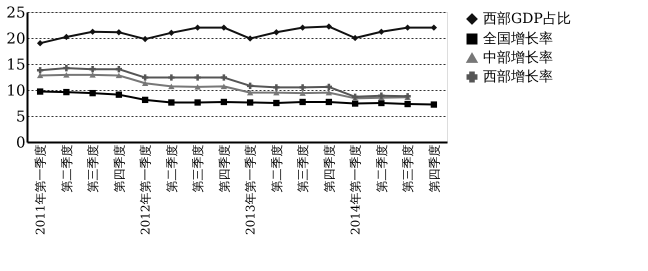 This screenshot has height=271, width=648. Describe the element at coordinates (21, 117) in the screenshot. I see `y-tick-label: 5` at that location.